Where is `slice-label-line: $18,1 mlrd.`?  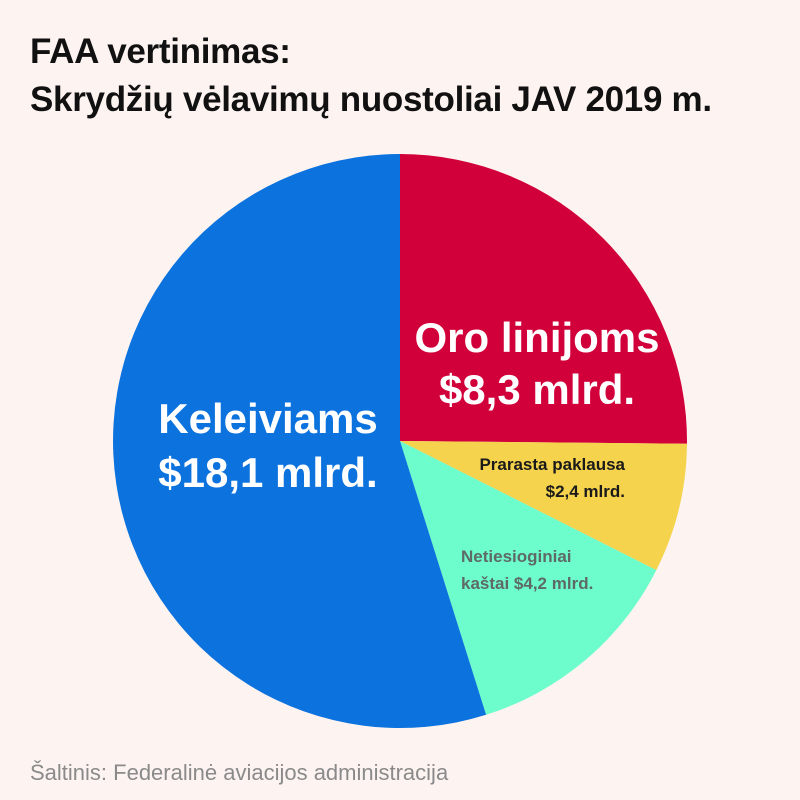 slice-label-line: $18,1 mlrd. is located at coordinates (267, 472).